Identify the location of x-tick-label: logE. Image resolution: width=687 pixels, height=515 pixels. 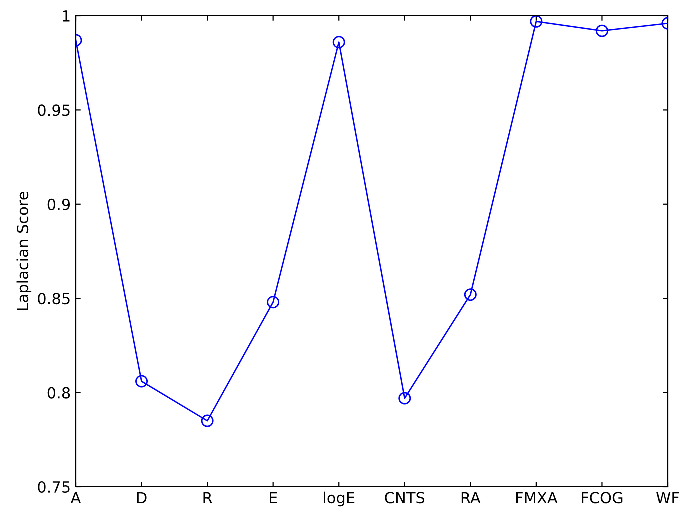
(339, 499).